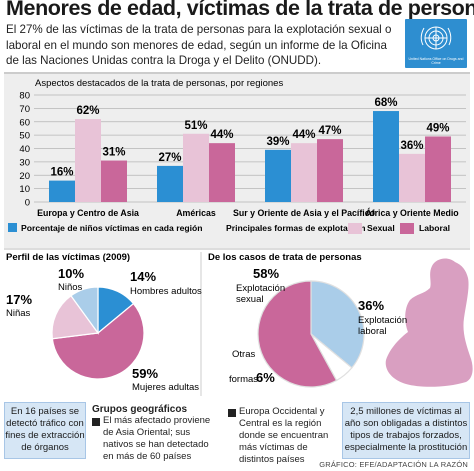 This screenshot has width=474, height=471. What do you see at coordinates (24, 122) in the screenshot?
I see `y-tick-label: 60` at bounding box center [24, 122].